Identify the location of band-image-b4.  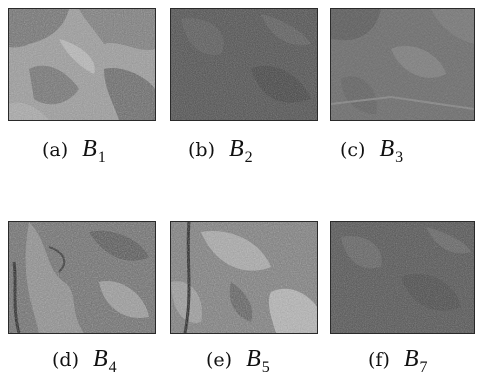
(82, 277).